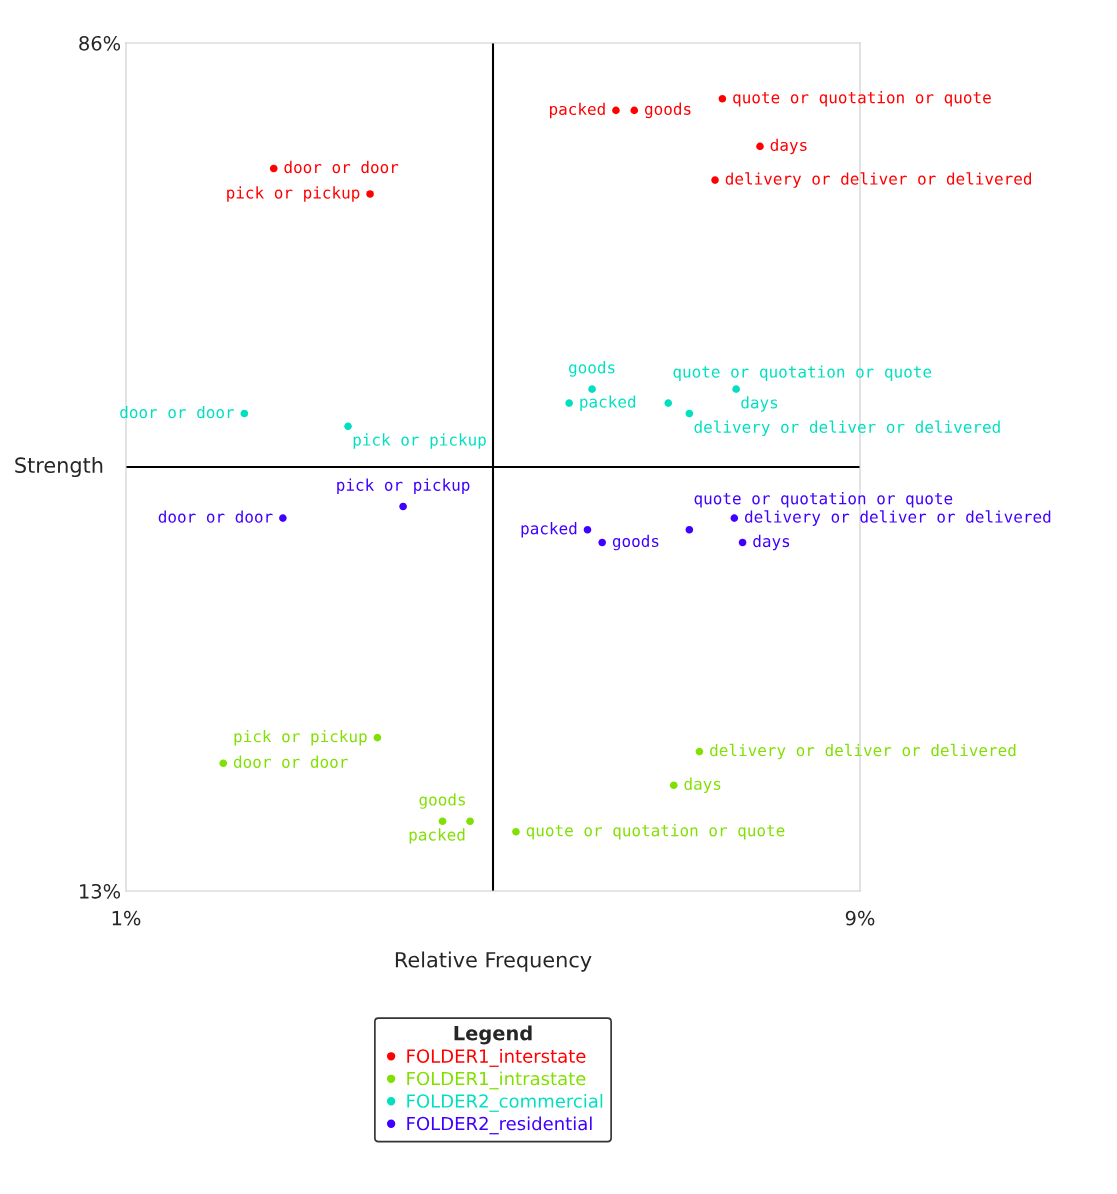 Image resolution: width=1117 pixels, height=1194 pixels. Describe the element at coordinates (505, 1102) in the screenshot. I see `legend-label: FOLDER2_commercial` at that location.